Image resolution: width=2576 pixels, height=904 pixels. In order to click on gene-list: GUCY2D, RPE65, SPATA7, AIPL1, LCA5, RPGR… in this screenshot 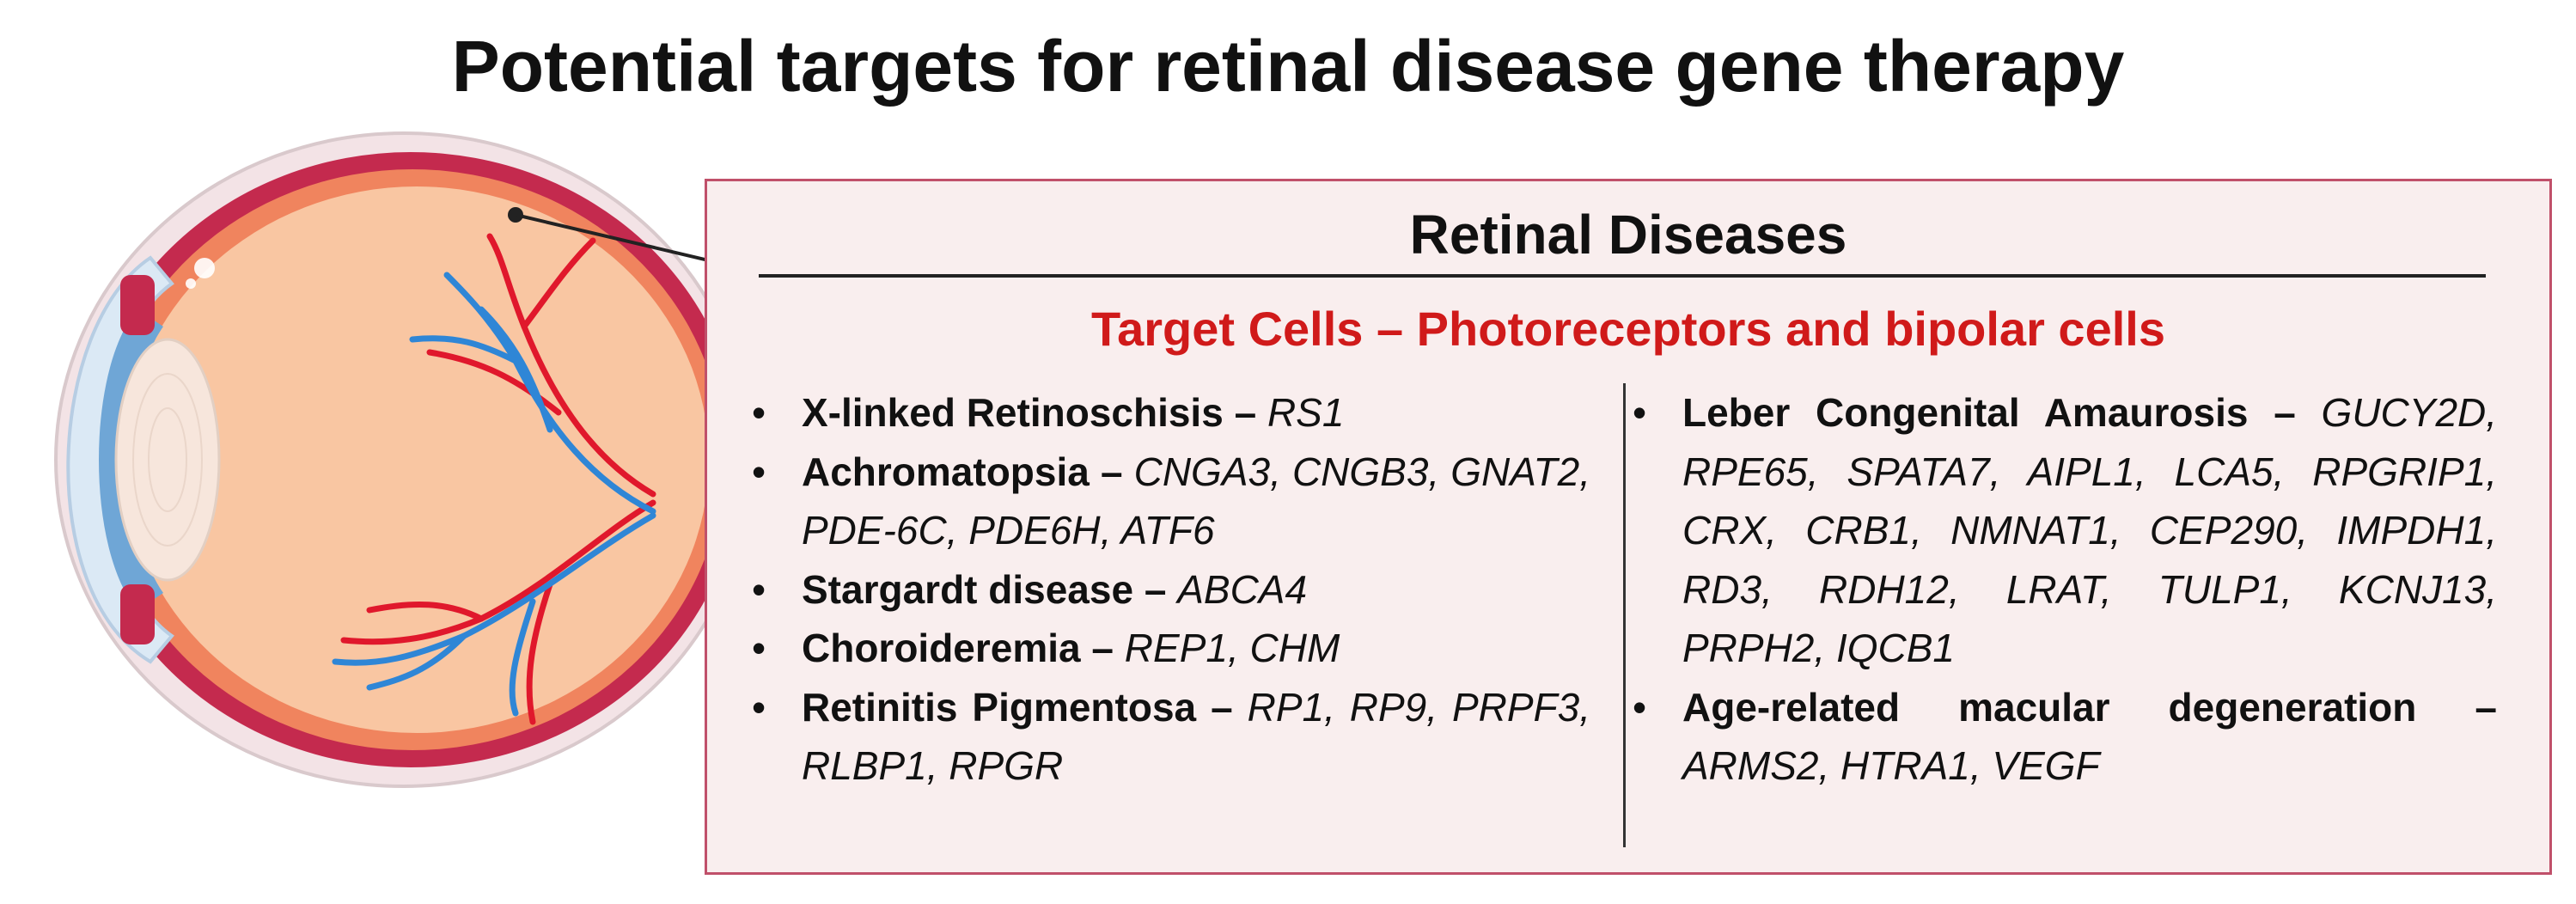, I will do `click(2090, 530)`.